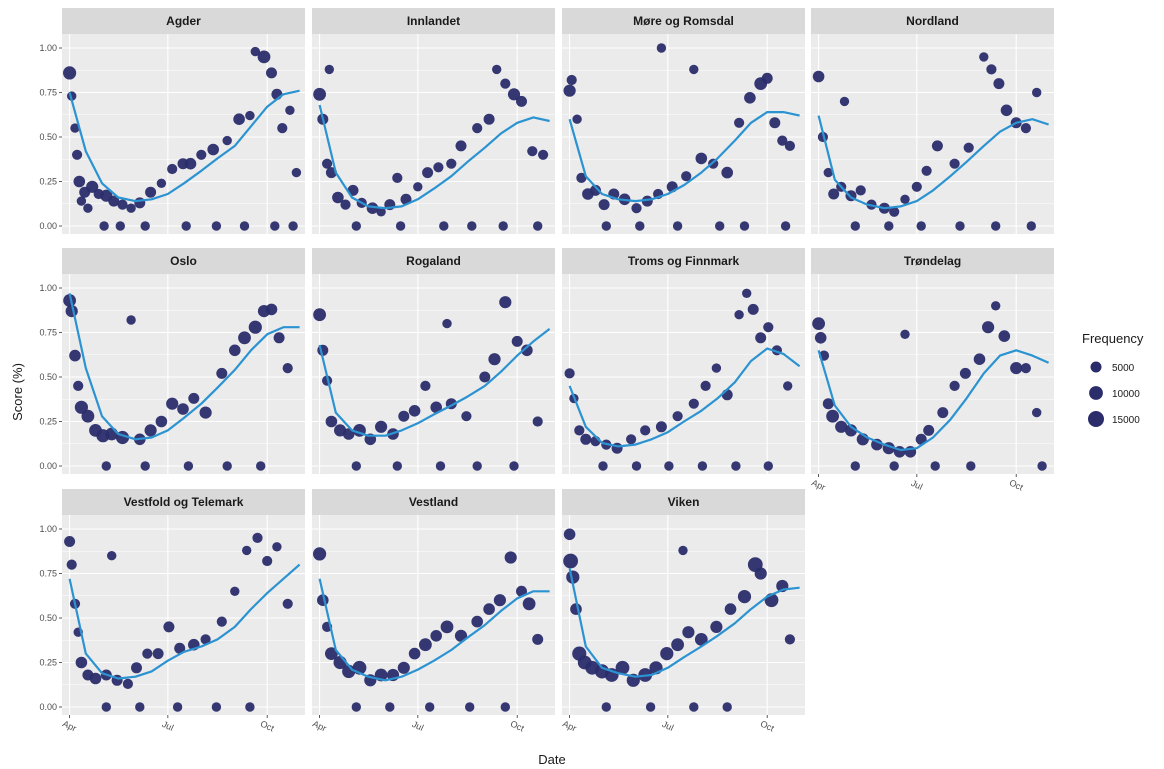  What do you see at coordinates (48, 333) in the screenshot?
I see `y-tick-label: 0.75` at bounding box center [48, 333].